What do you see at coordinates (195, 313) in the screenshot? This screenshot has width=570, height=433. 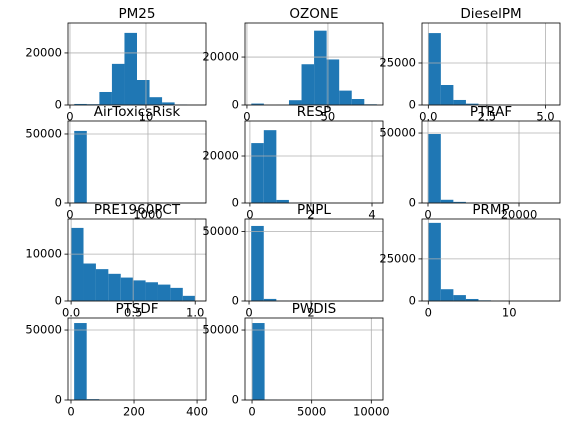 I see `x-tick-label: 1.0` at bounding box center [195, 313].